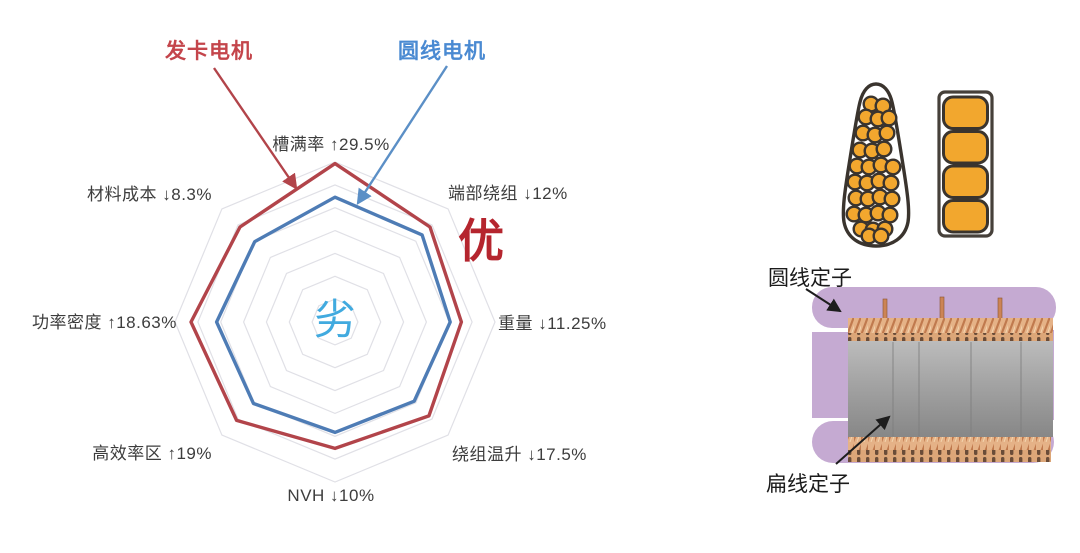 This screenshot has height=553, width=1080. I want to click on legend-round-wire-motor: 圆线电机, so click(442, 51).